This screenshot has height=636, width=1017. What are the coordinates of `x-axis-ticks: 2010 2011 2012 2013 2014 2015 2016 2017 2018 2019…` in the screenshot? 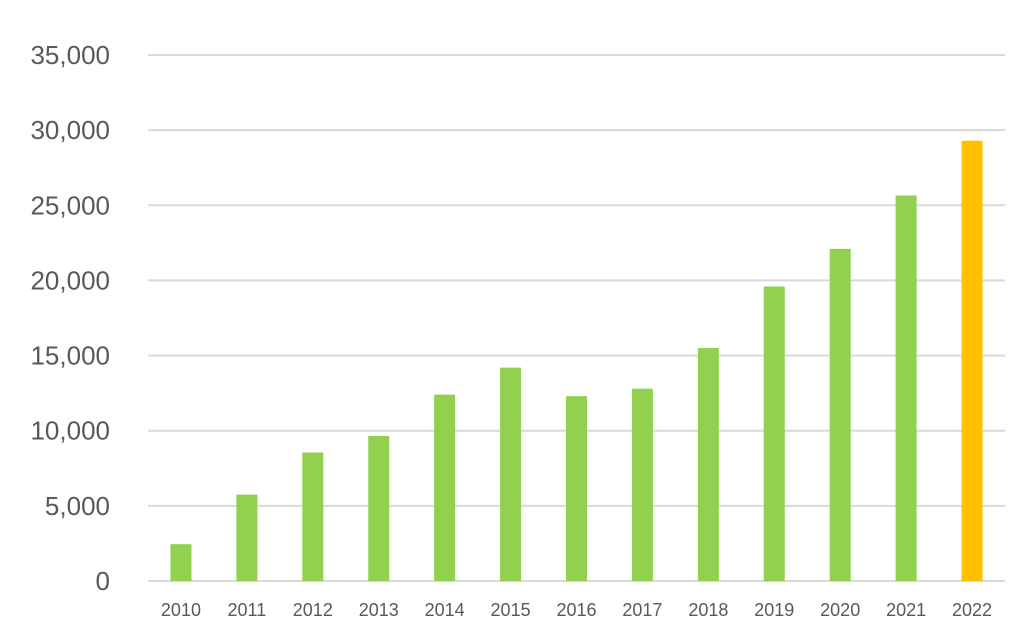 It's located at (576, 610).